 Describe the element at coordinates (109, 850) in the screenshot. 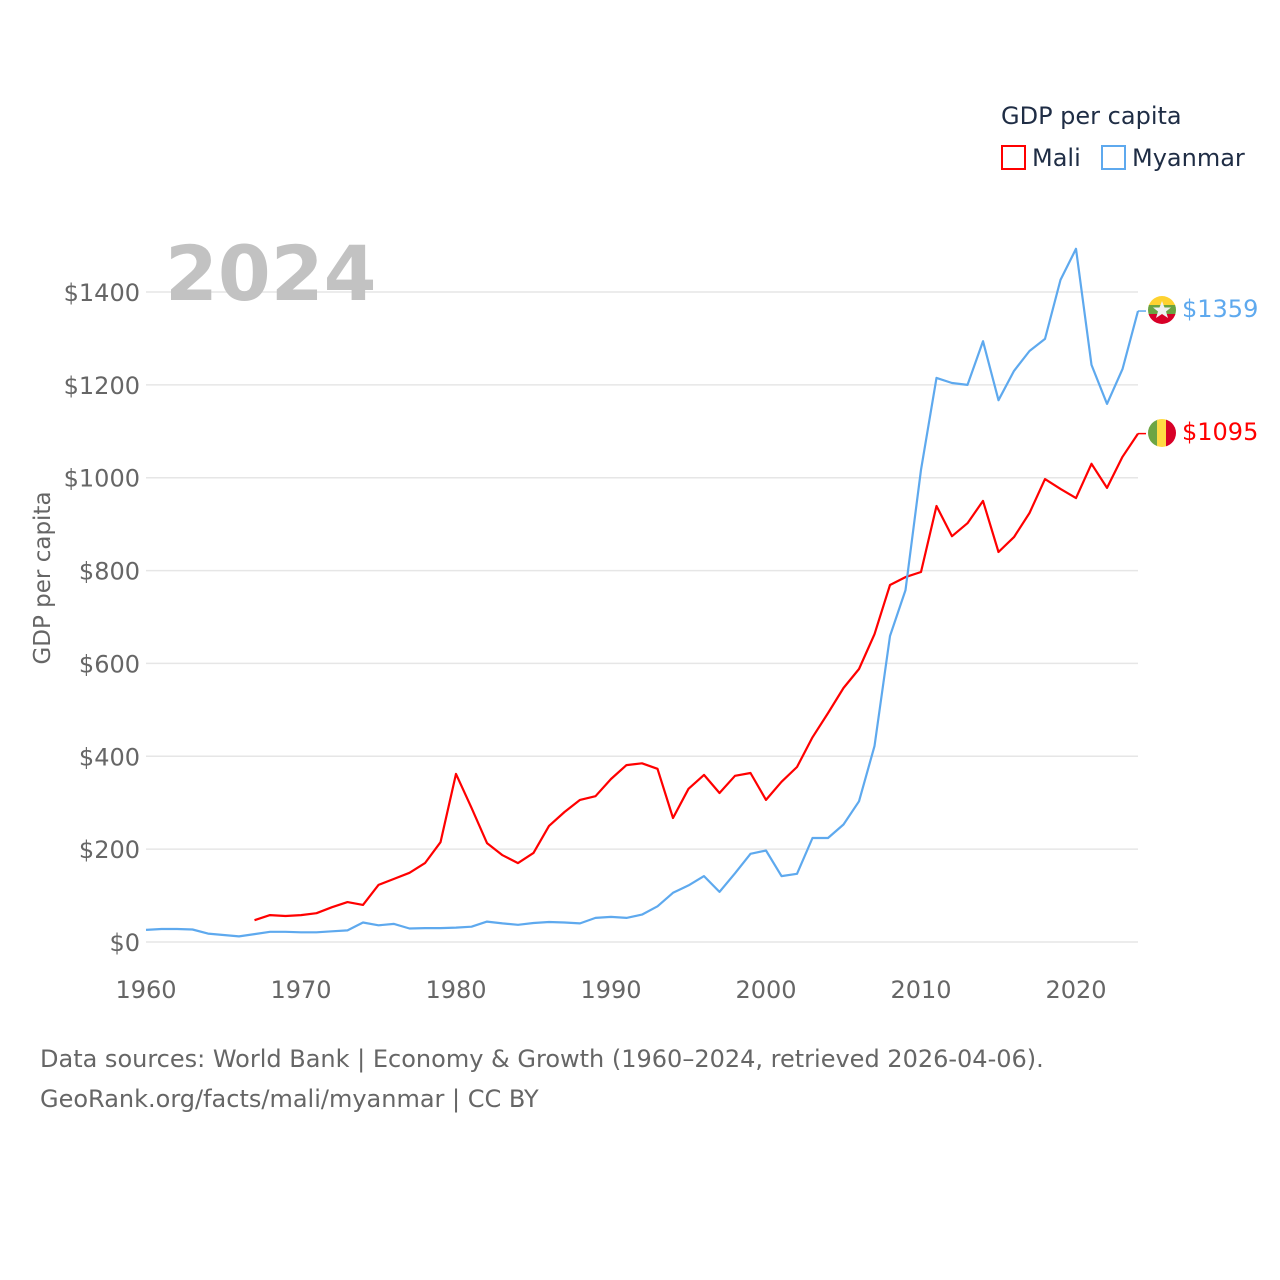

I see `y-tick-label: $200` at that location.